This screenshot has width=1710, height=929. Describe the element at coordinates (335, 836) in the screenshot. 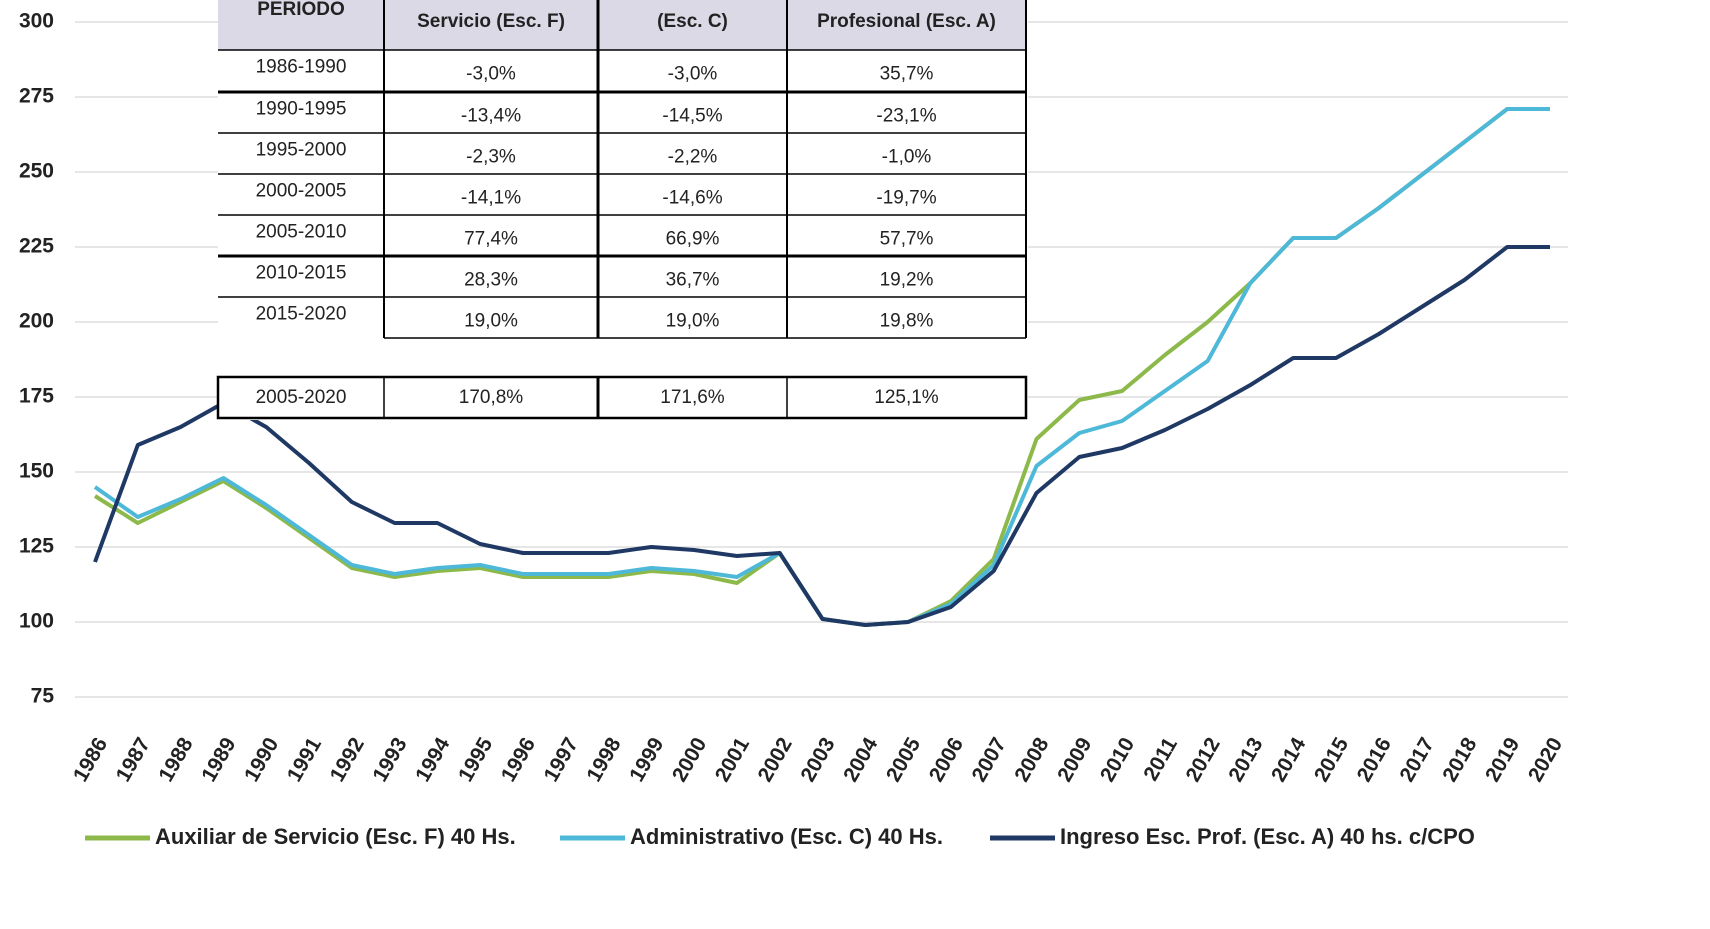

I see `legend-label: Auxiliar de Servicio (Esc. F) 40 Hs.` at that location.